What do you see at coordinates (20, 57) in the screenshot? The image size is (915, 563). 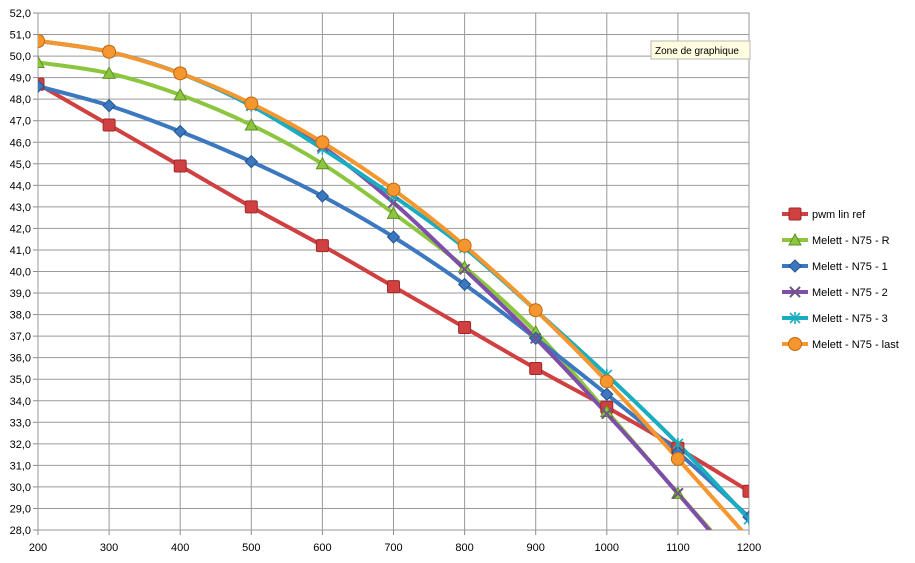 I see `y-tick-label: 50,0` at bounding box center [20, 57].